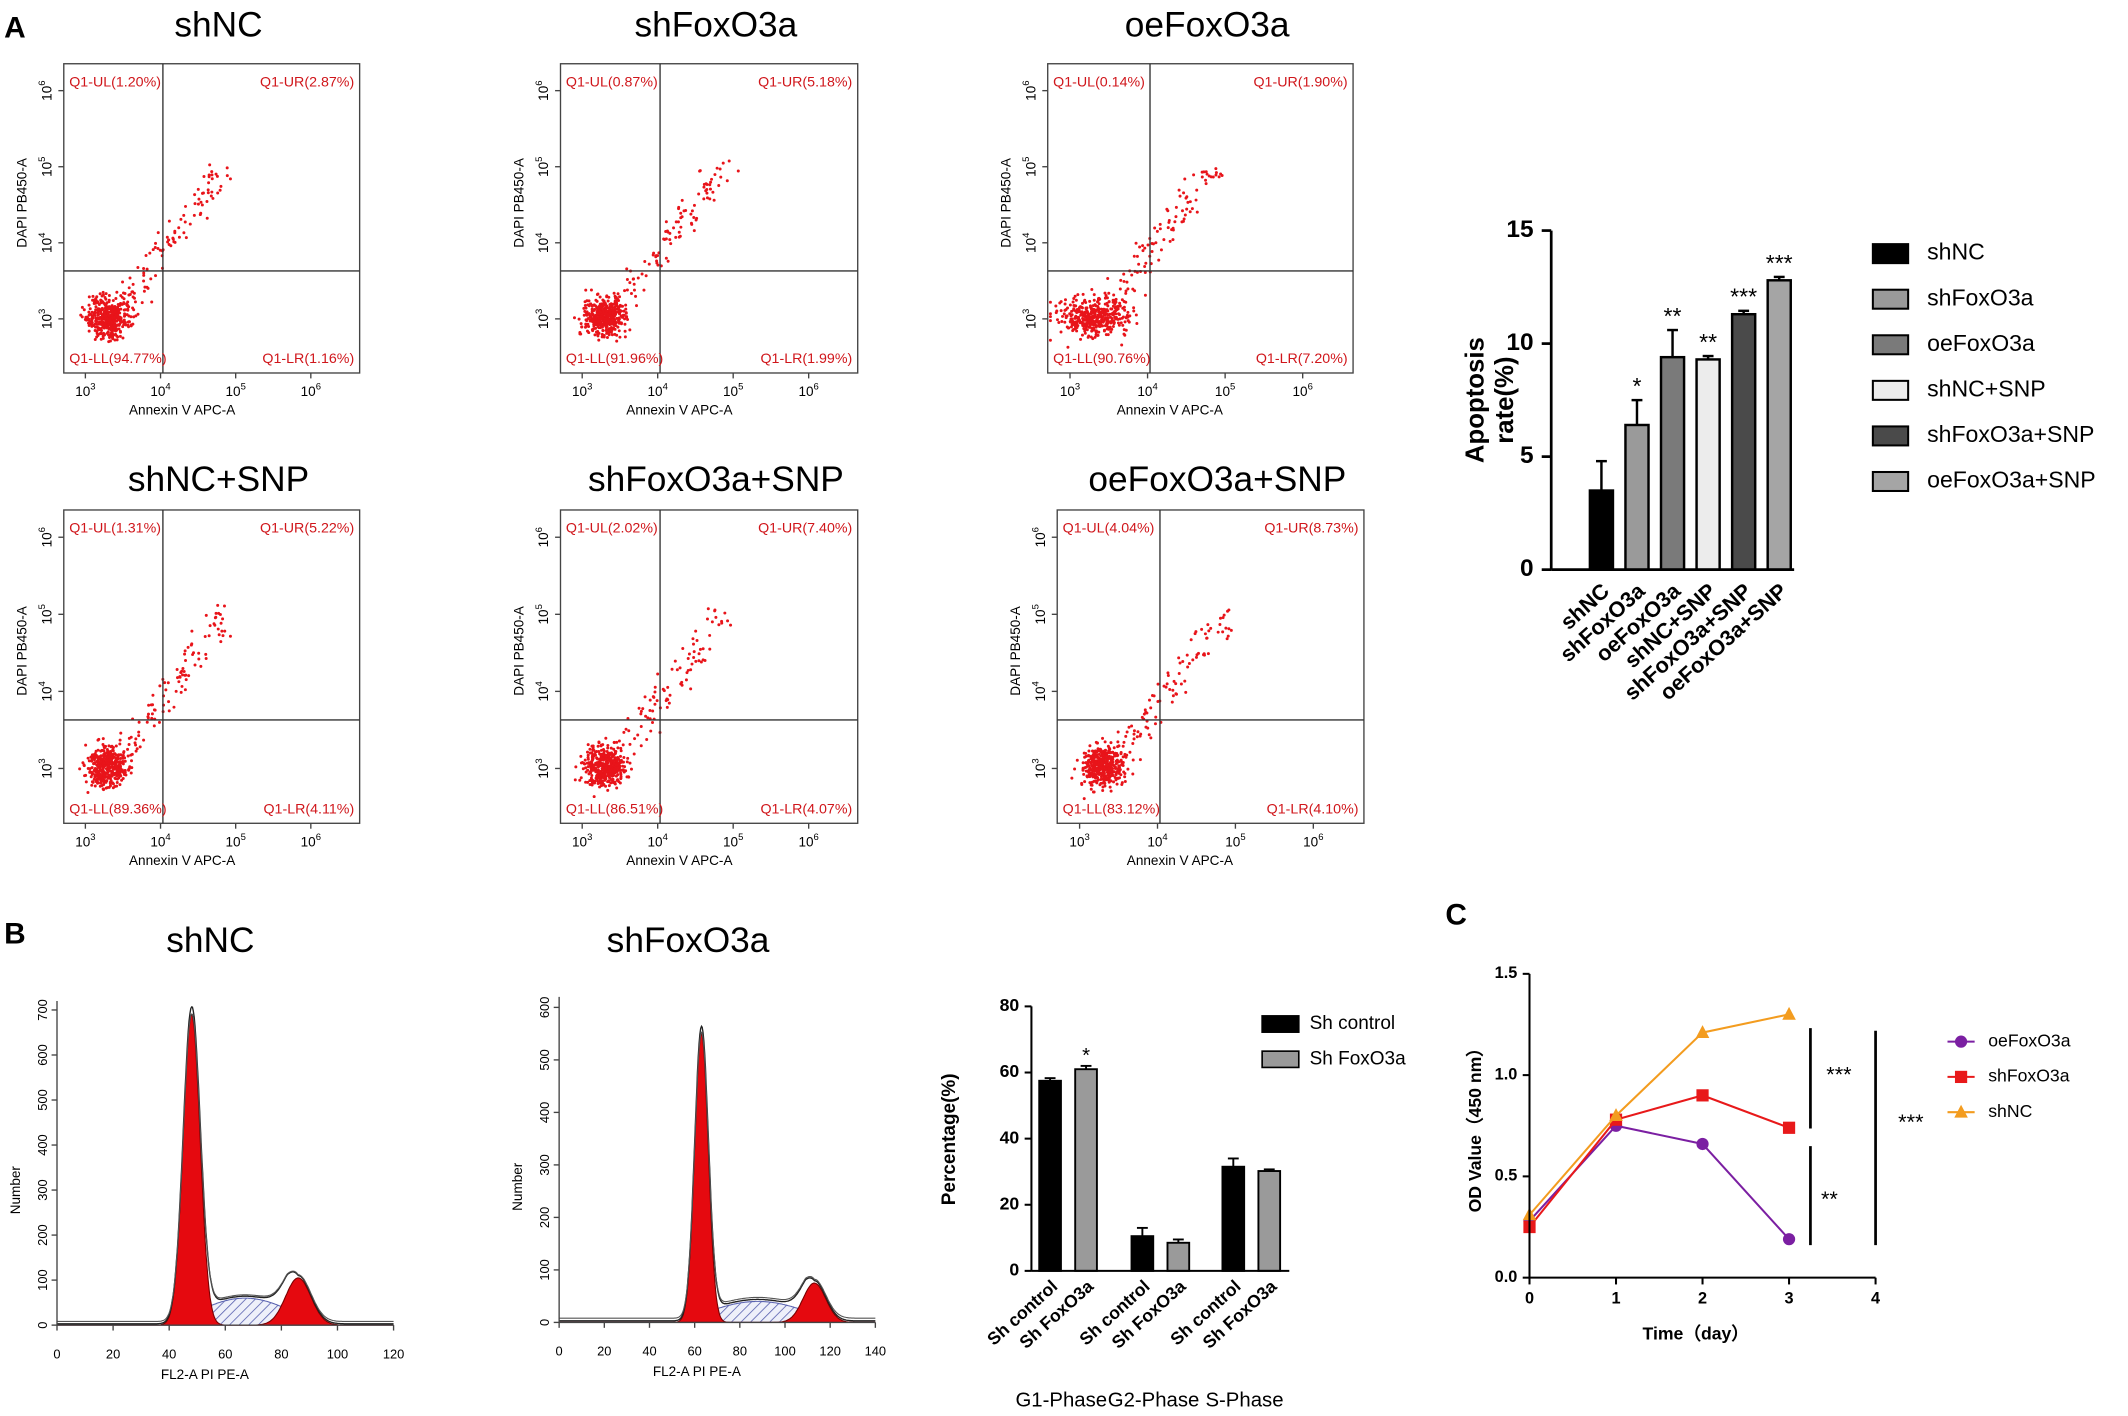 Image resolution: width=2128 pixels, height=1416 pixels. Describe the element at coordinates (716, 24) in the screenshot. I see `plot-title: shFoxO3a` at that location.